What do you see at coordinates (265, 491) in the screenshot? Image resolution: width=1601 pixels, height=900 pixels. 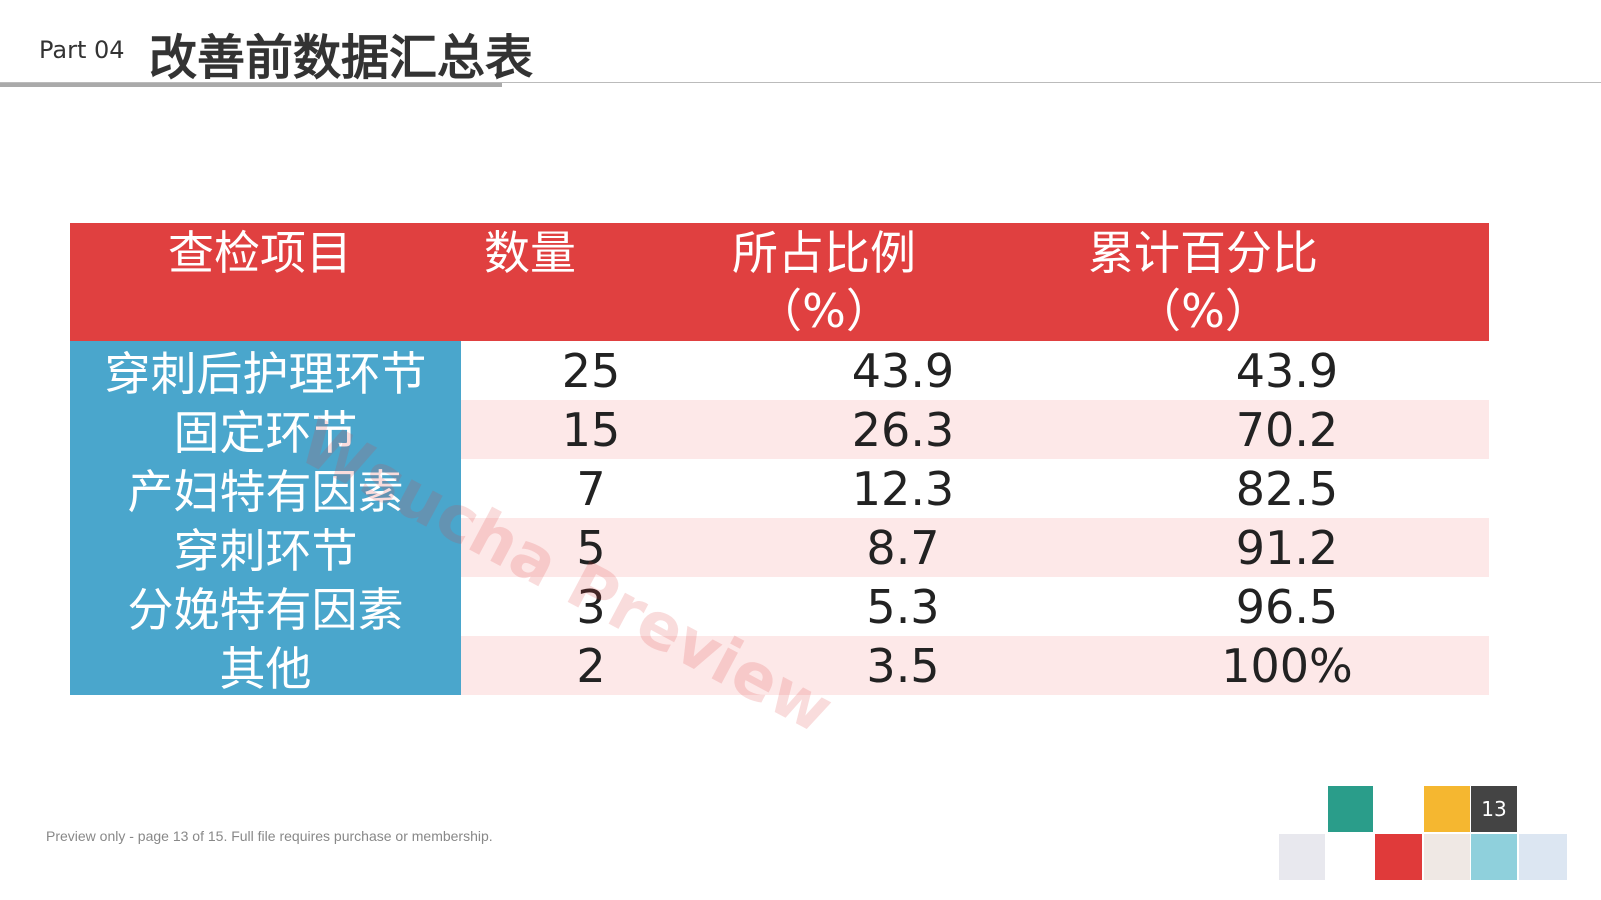 I see `item-cell: 产妇特有因素` at bounding box center [265, 491].